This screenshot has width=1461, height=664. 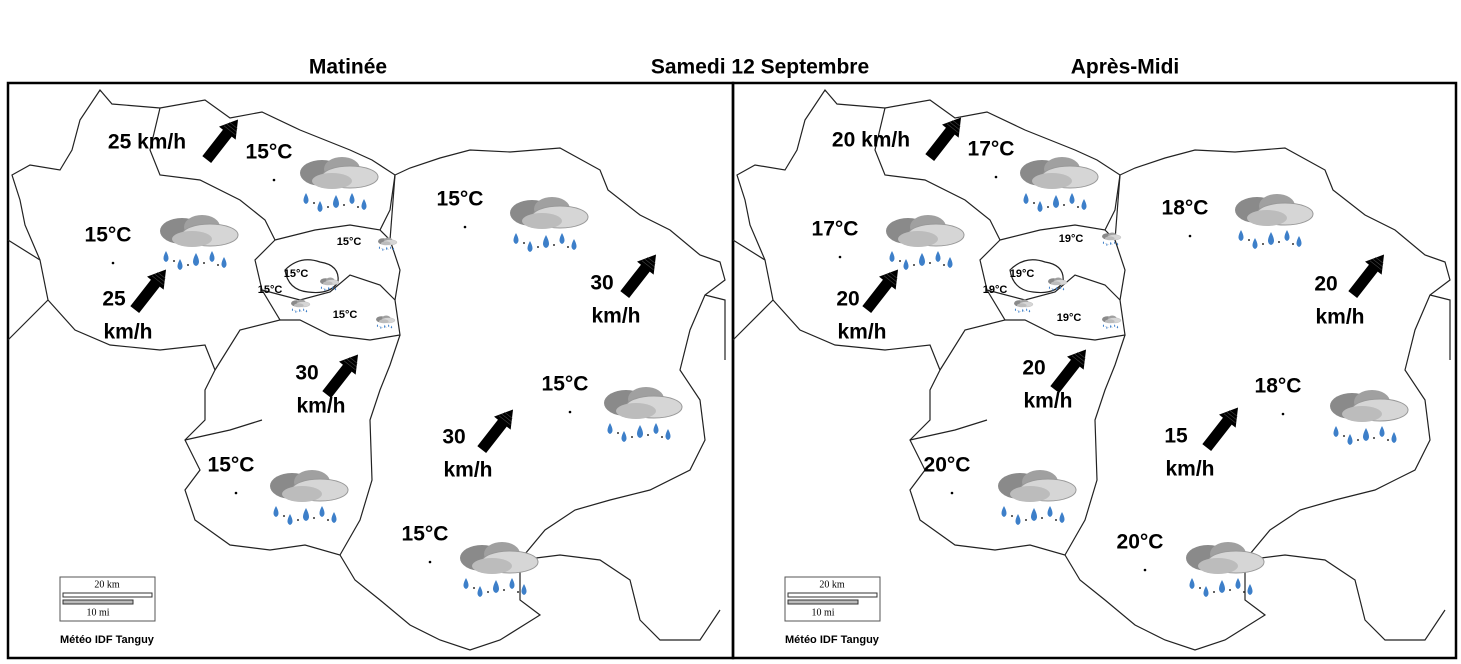 I want to click on wind-speed-label: 20 km/h, so click(x=871, y=140).